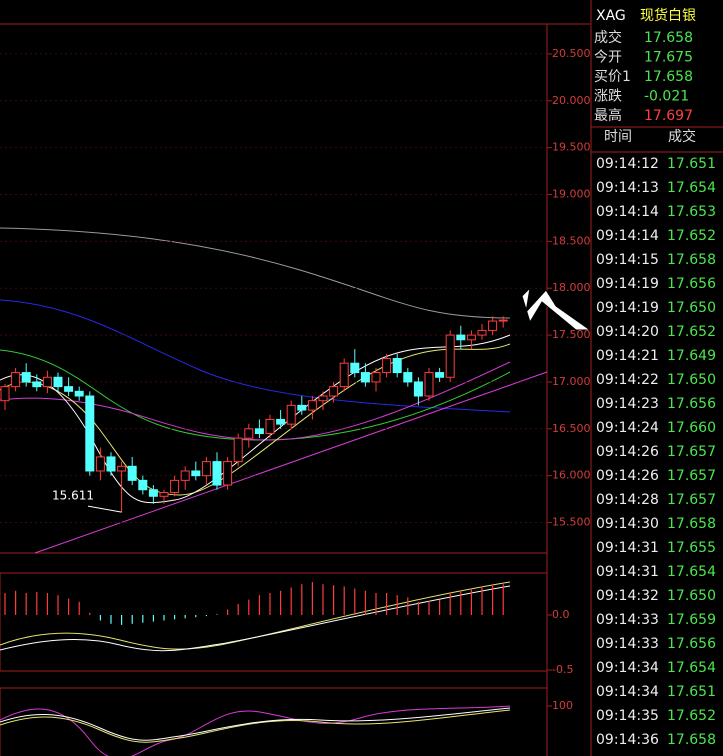 This screenshot has height=756, width=723. I want to click on trade-price: 17.649, so click(691, 356).